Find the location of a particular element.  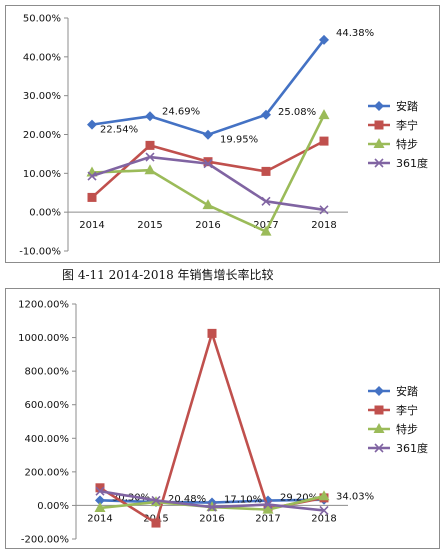

y-tick-label: 1200.00% is located at coordinates (43, 305).